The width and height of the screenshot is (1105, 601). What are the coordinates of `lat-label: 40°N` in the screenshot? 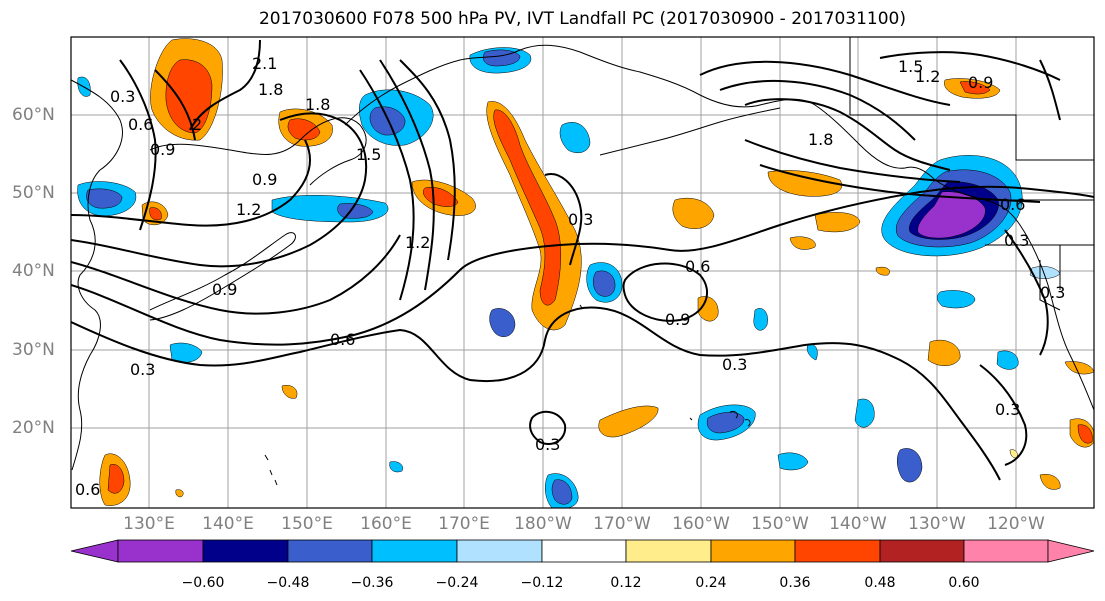 It's located at (33, 271).